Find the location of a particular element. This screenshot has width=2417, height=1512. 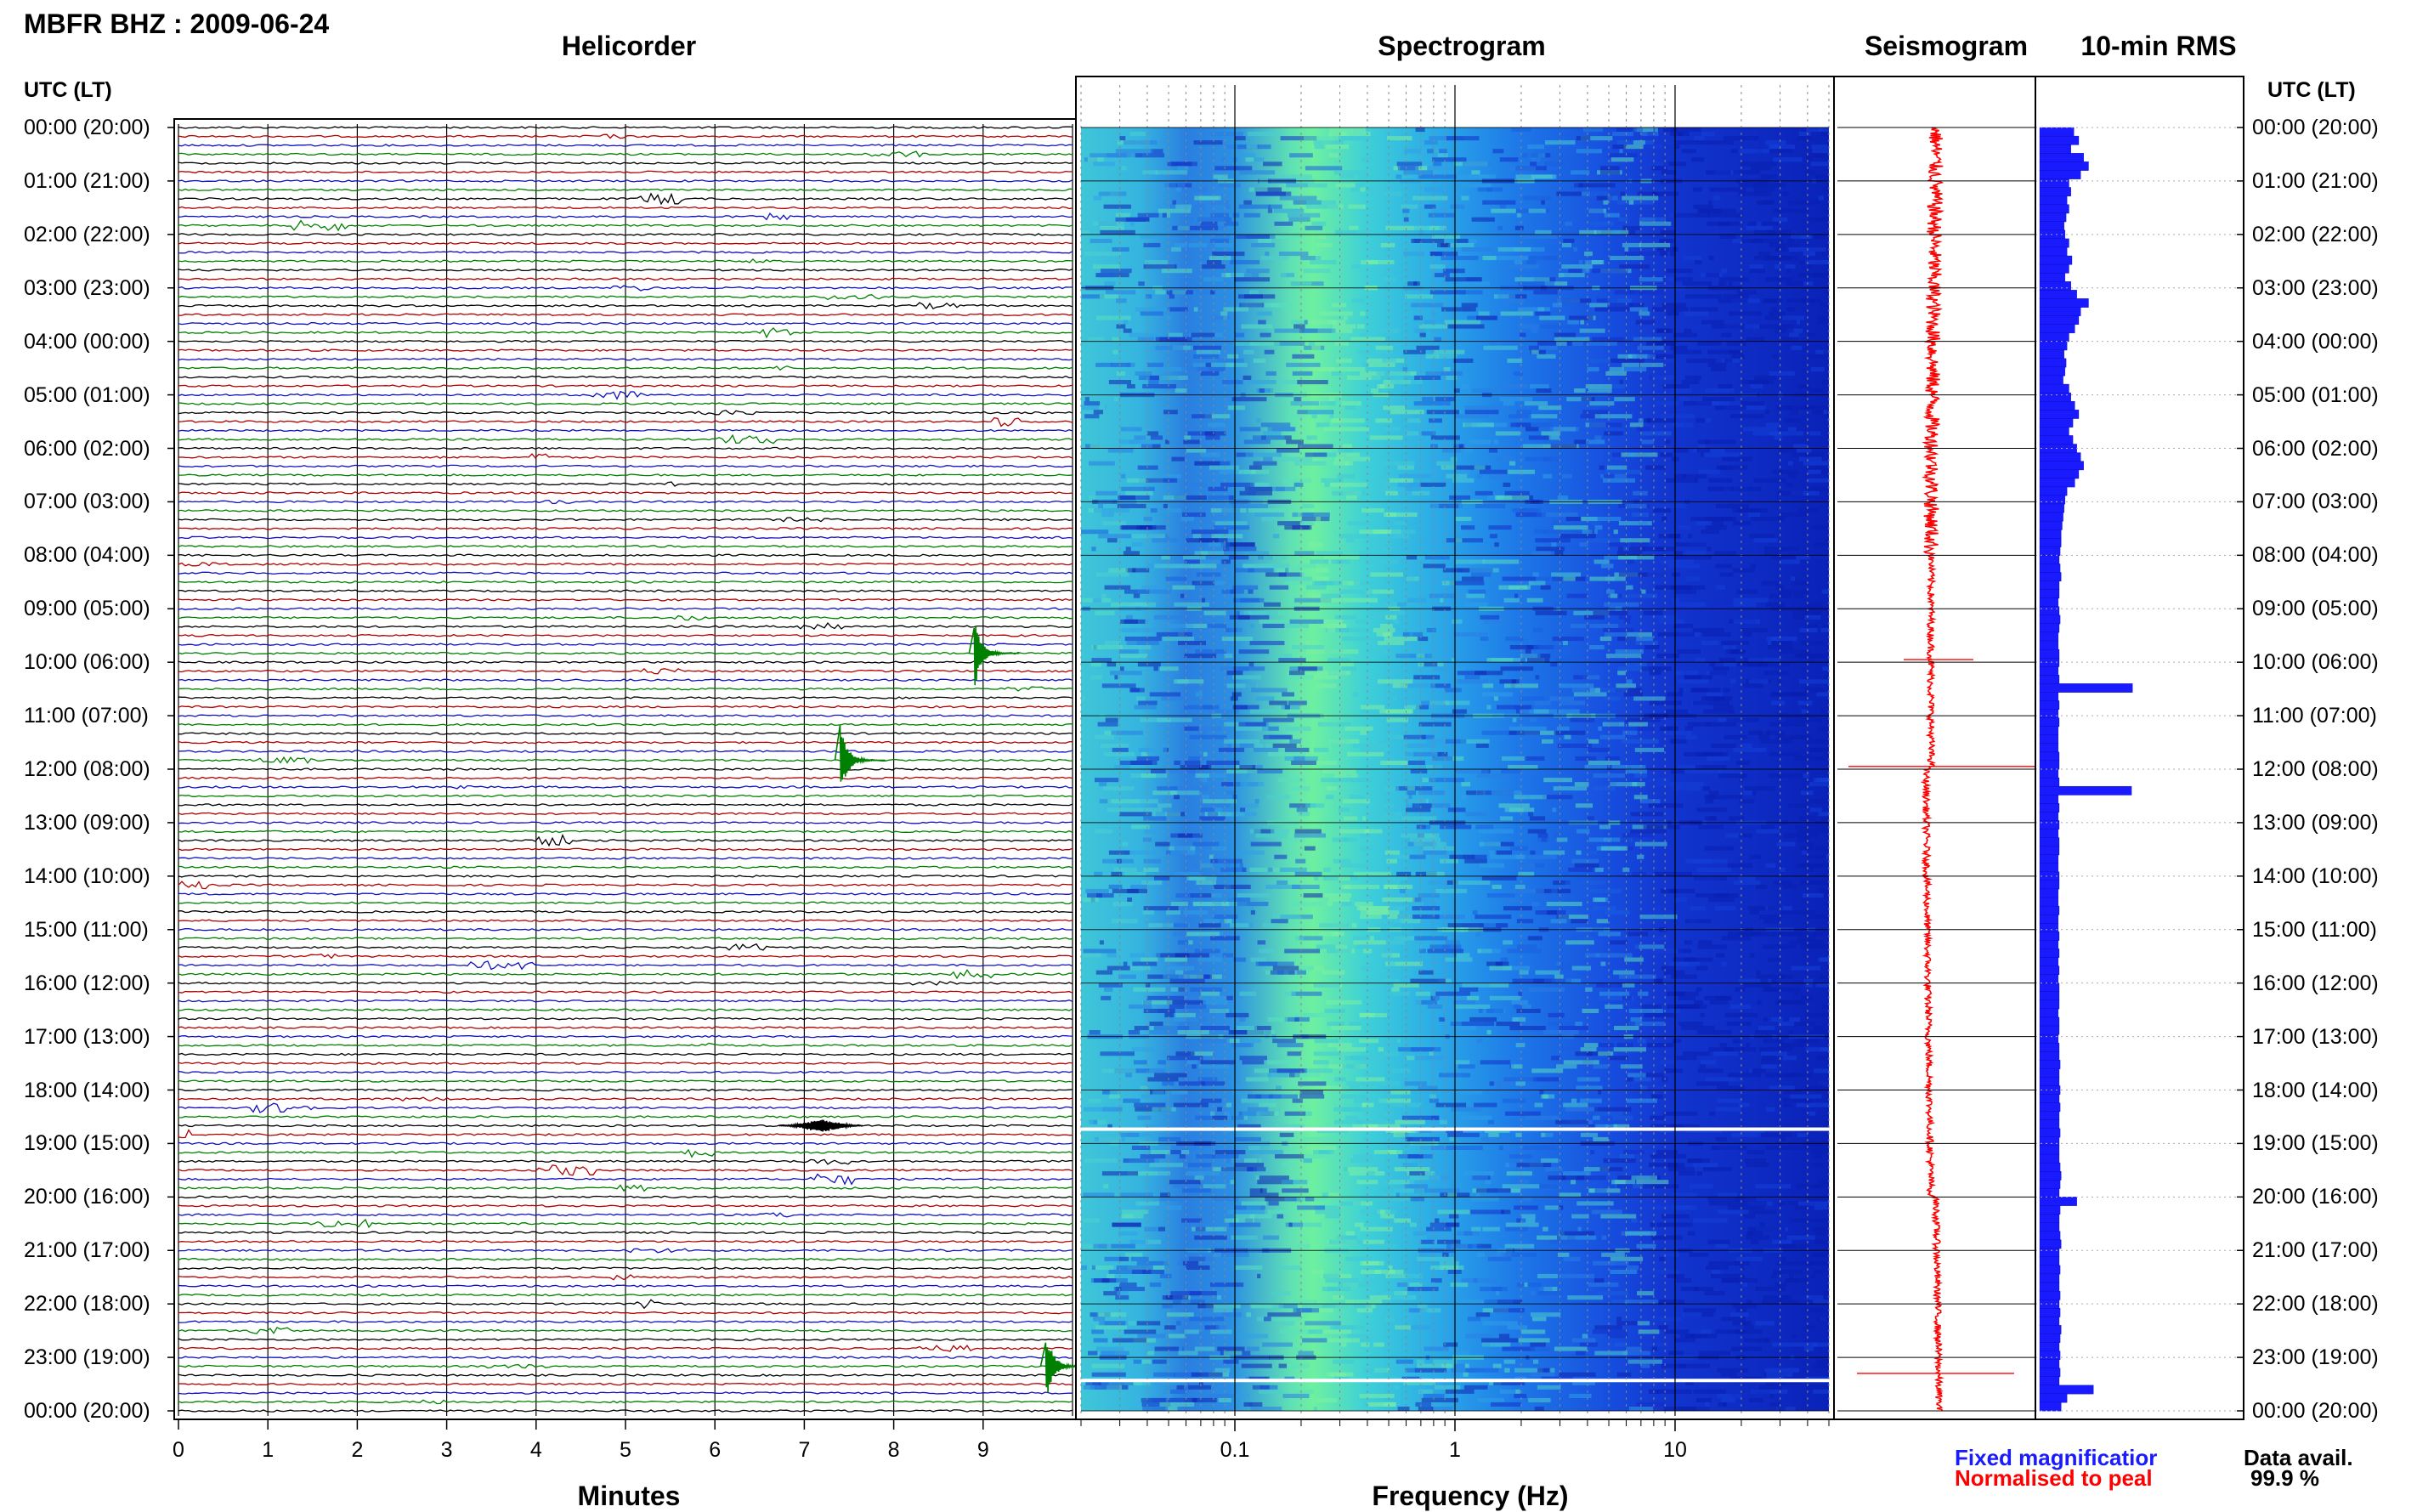

time-label: 14:00 (10:00) is located at coordinates (2315, 876).